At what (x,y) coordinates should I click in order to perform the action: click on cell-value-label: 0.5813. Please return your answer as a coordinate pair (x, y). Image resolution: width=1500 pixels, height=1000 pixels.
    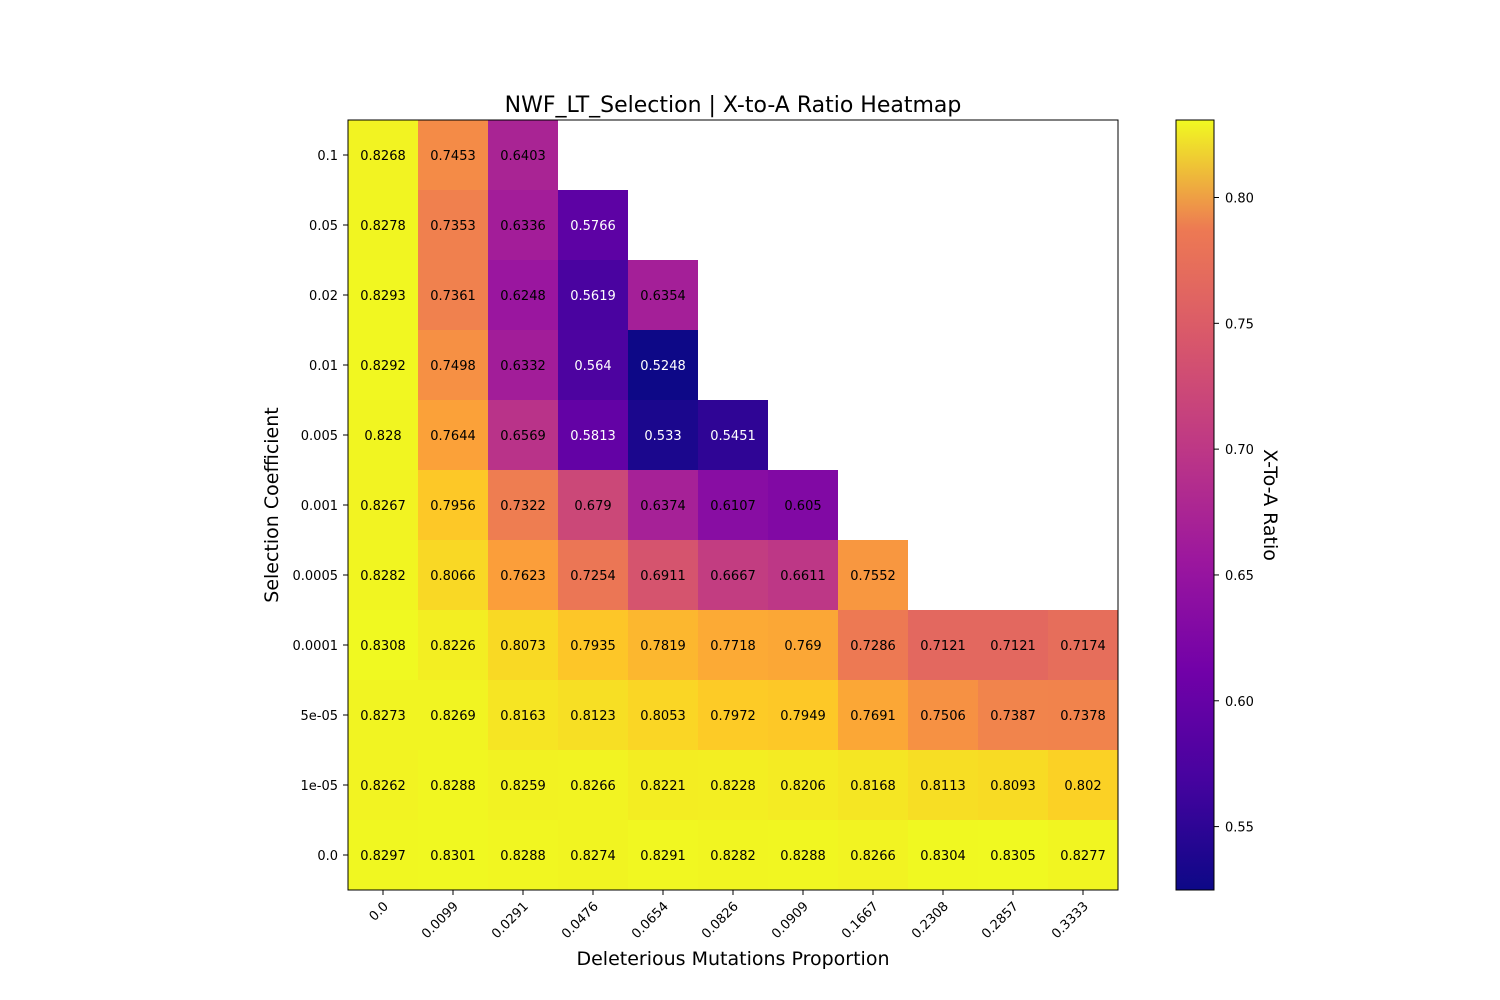
    Looking at the image, I should click on (593, 436).